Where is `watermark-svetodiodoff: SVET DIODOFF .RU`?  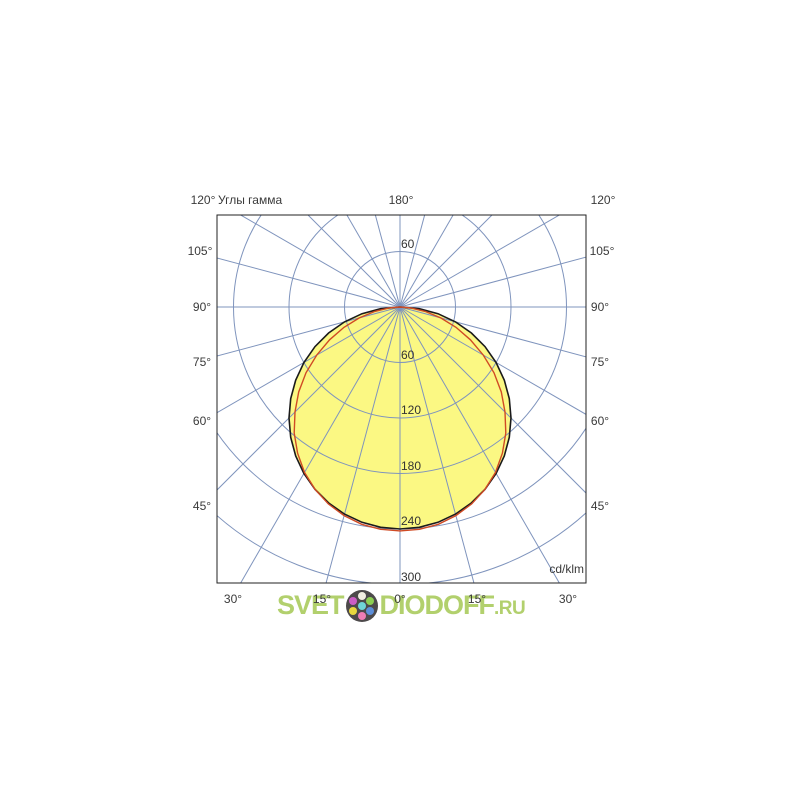 watermark-svetodiodoff: SVET DIODOFF .RU is located at coordinates (401, 604).